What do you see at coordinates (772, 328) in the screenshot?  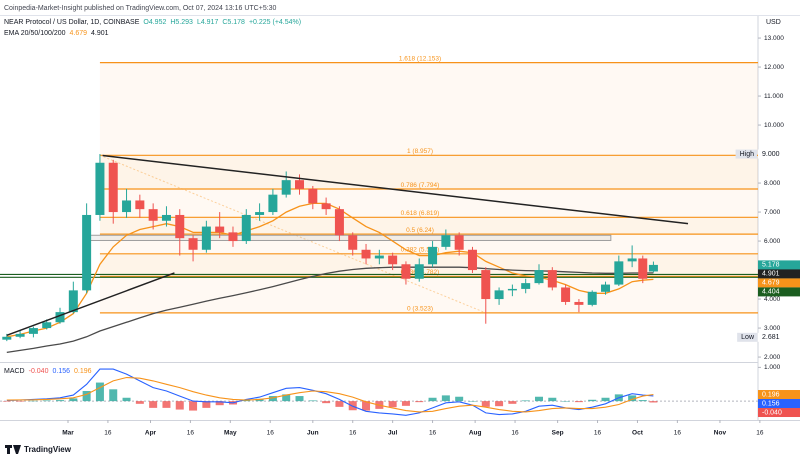 I see `y-tick-label: 3.000` at bounding box center [772, 328].